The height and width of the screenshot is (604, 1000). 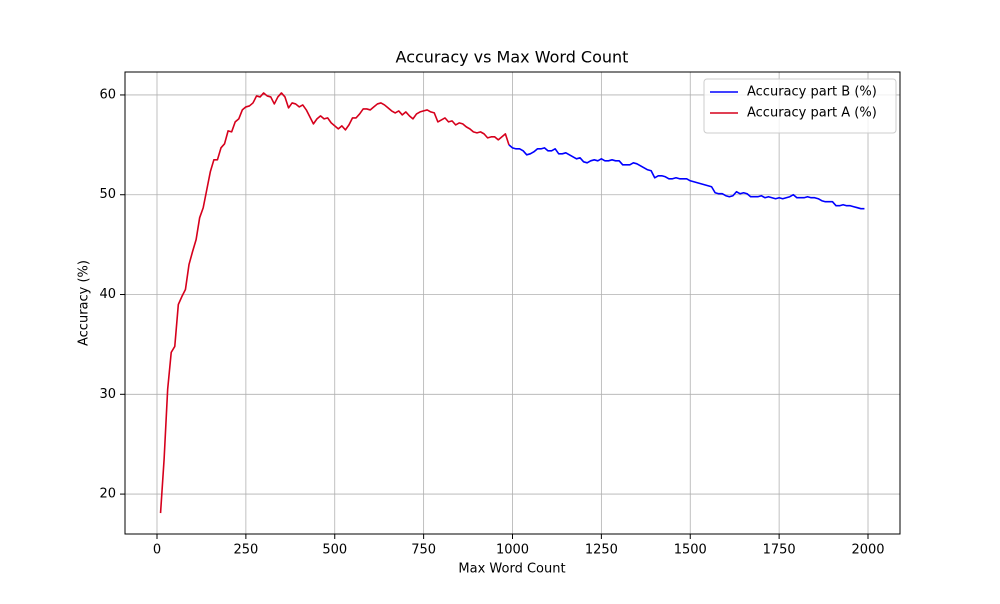 I want to click on y-tick-label: 40, so click(x=107, y=294).